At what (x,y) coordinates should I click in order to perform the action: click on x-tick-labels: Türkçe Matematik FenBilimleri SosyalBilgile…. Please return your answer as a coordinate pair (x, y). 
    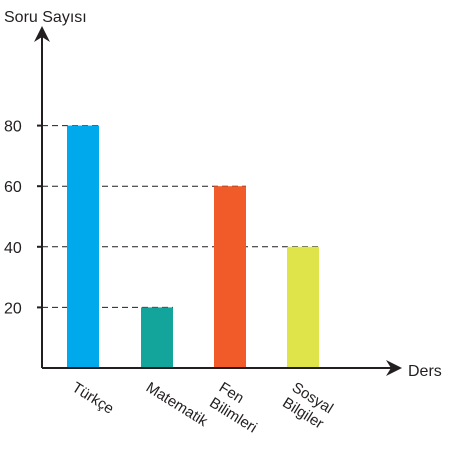
    Looking at the image, I should click on (202, 408).